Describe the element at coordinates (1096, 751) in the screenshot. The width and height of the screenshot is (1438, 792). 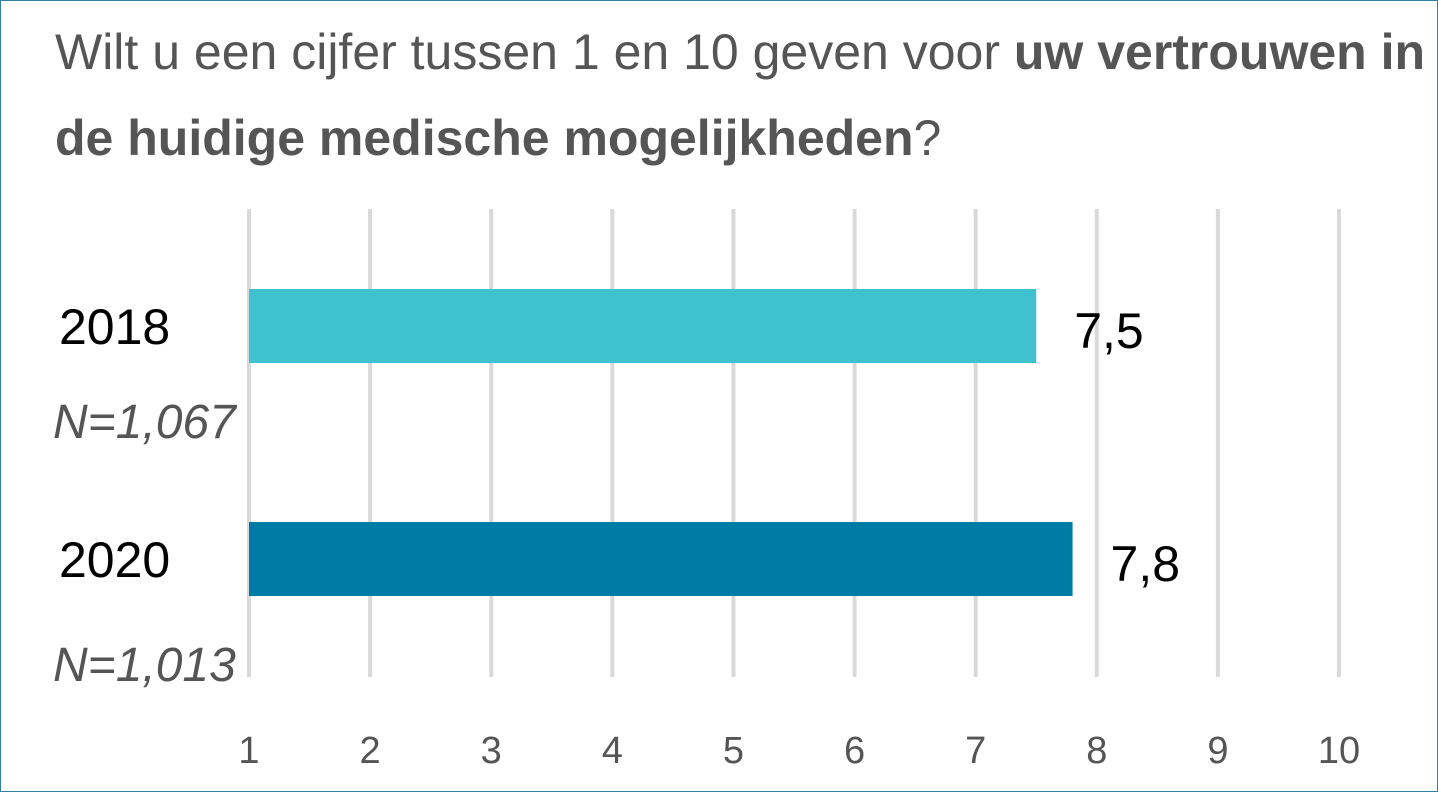
I see `x-tick-label: 8` at that location.